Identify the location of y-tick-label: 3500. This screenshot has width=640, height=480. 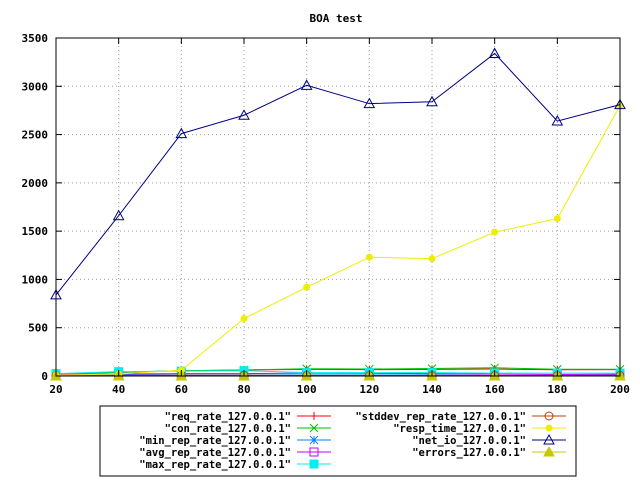
(35, 38).